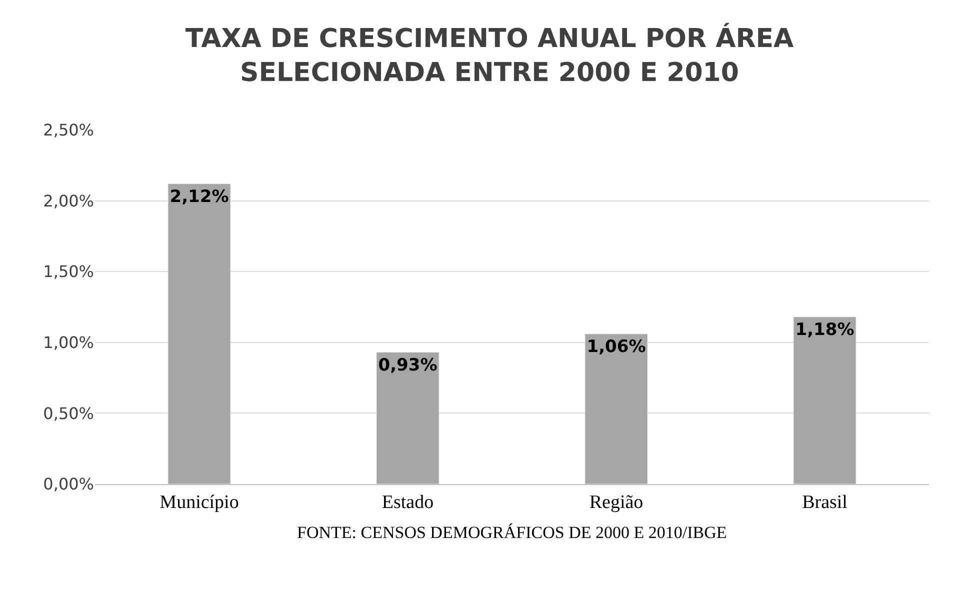  What do you see at coordinates (68, 484) in the screenshot?
I see `y-tick-label: 0,00%` at bounding box center [68, 484].